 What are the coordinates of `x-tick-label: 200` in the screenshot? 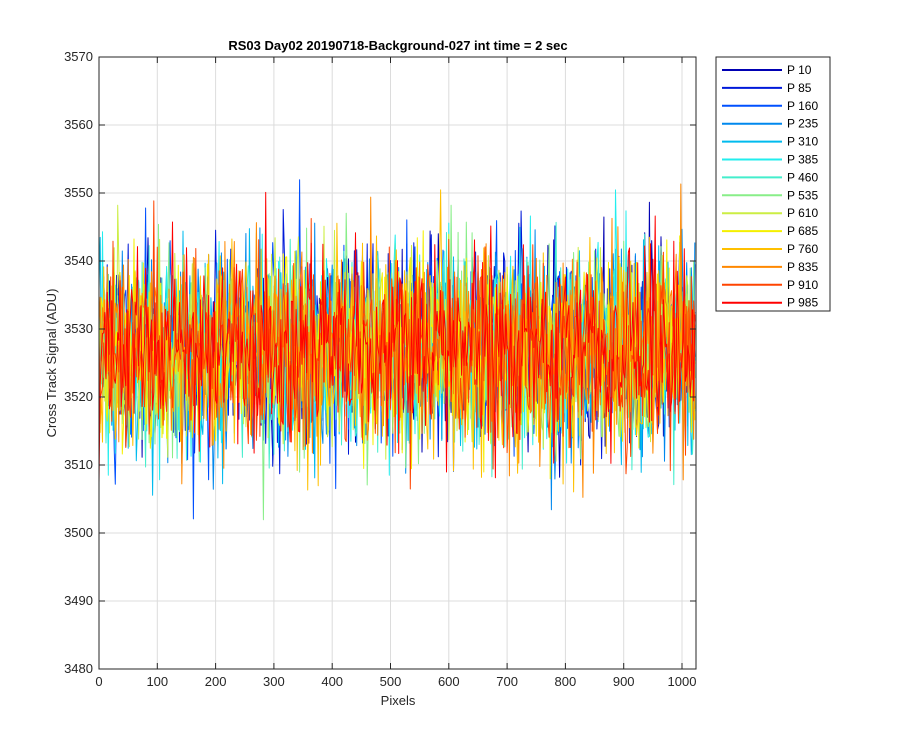 It's located at (216, 681).